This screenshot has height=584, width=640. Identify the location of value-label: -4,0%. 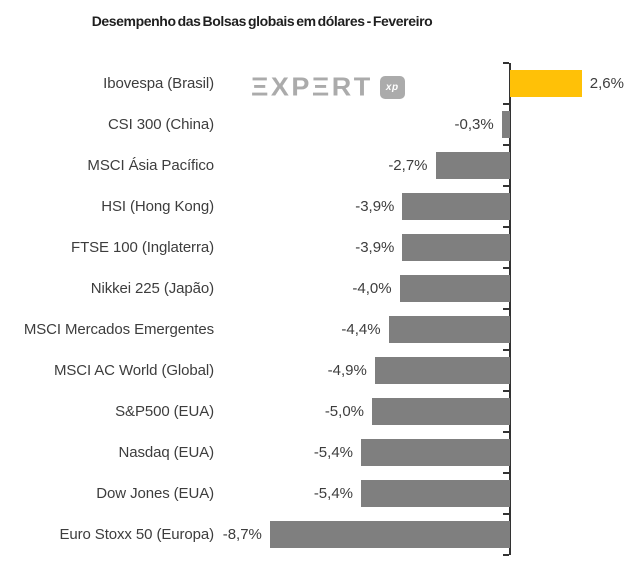
(372, 288).